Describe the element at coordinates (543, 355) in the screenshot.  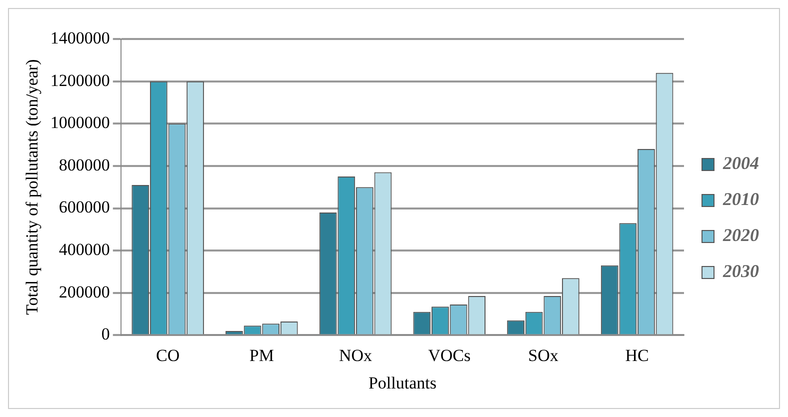
I see `x-tick-label: SOx` at that location.